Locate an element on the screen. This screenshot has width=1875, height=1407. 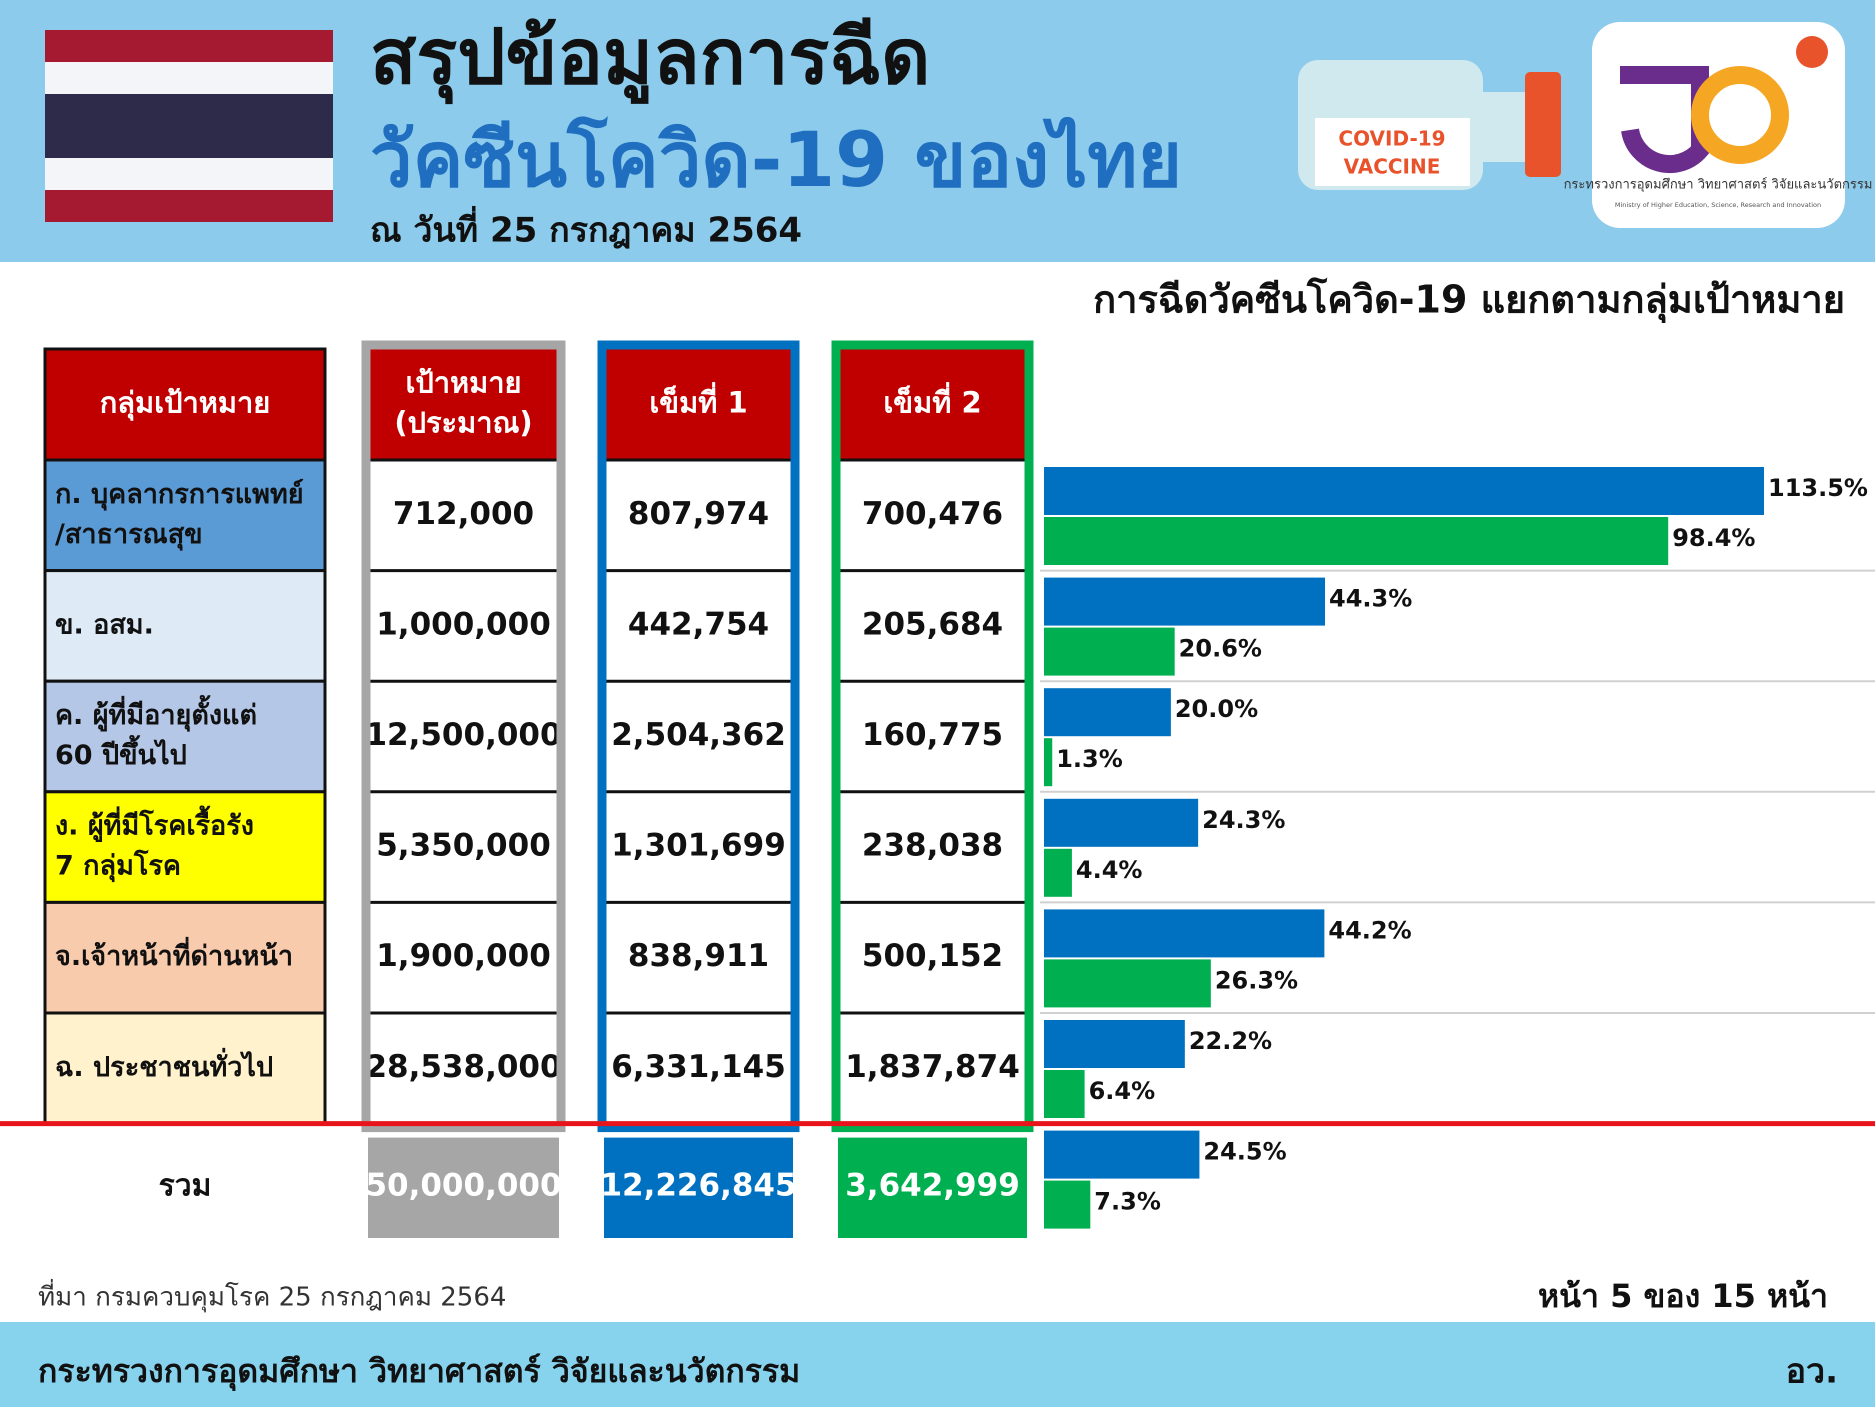
cell-value: 1,301,699 is located at coordinates (698, 846).